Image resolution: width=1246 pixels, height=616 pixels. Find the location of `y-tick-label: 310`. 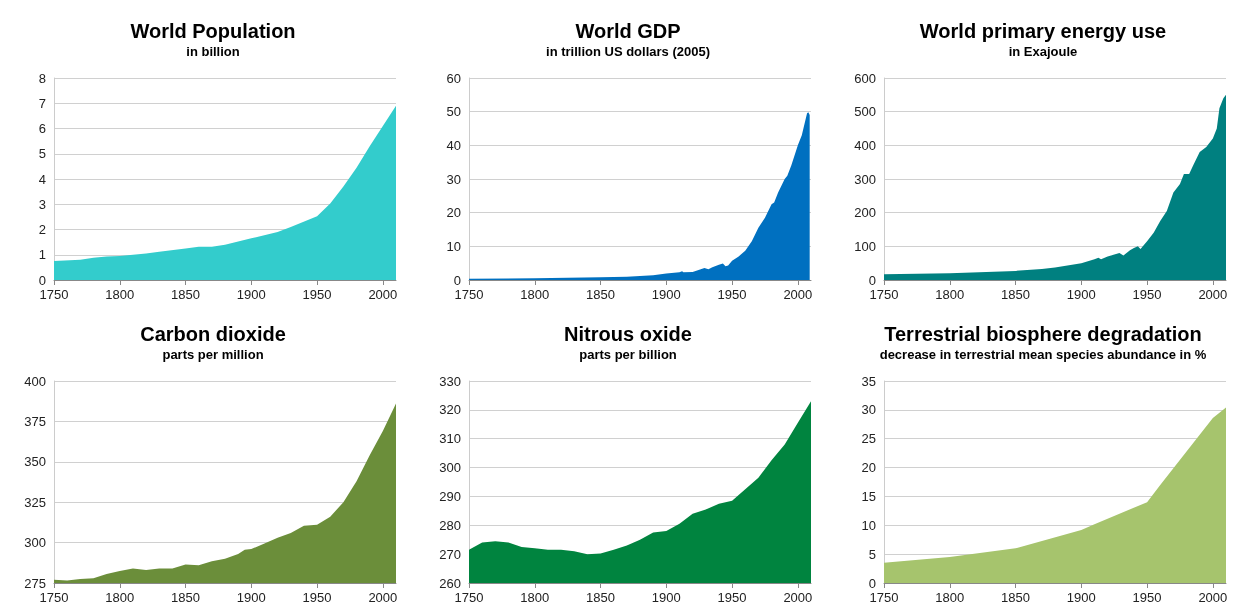

y-tick-label: 310 is located at coordinates (450, 439).